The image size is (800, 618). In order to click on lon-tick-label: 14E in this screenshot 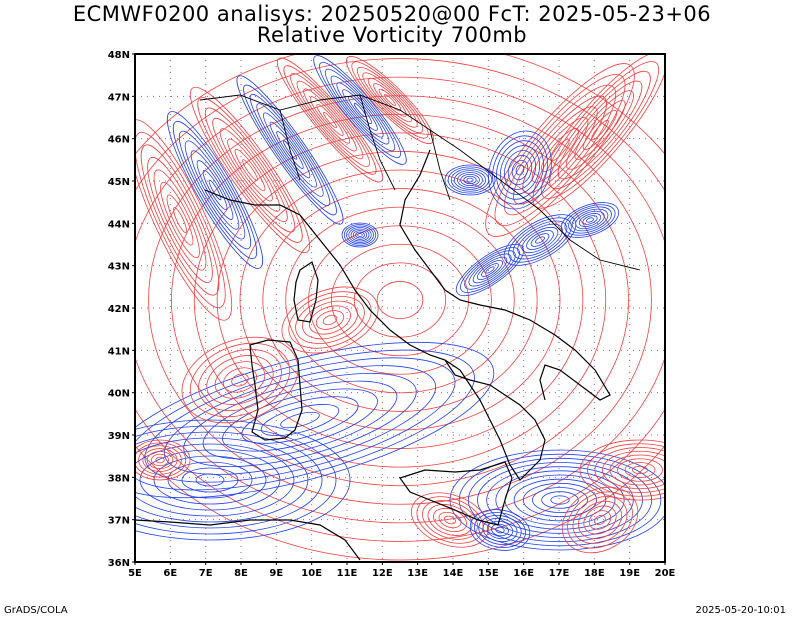, I will do `click(453, 573)`.